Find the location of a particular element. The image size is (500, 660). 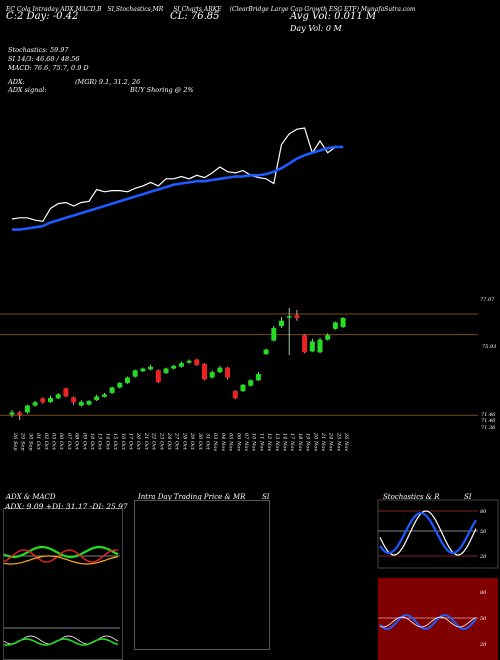

date-label: 08 Oct is located at coordinates (77, 442).